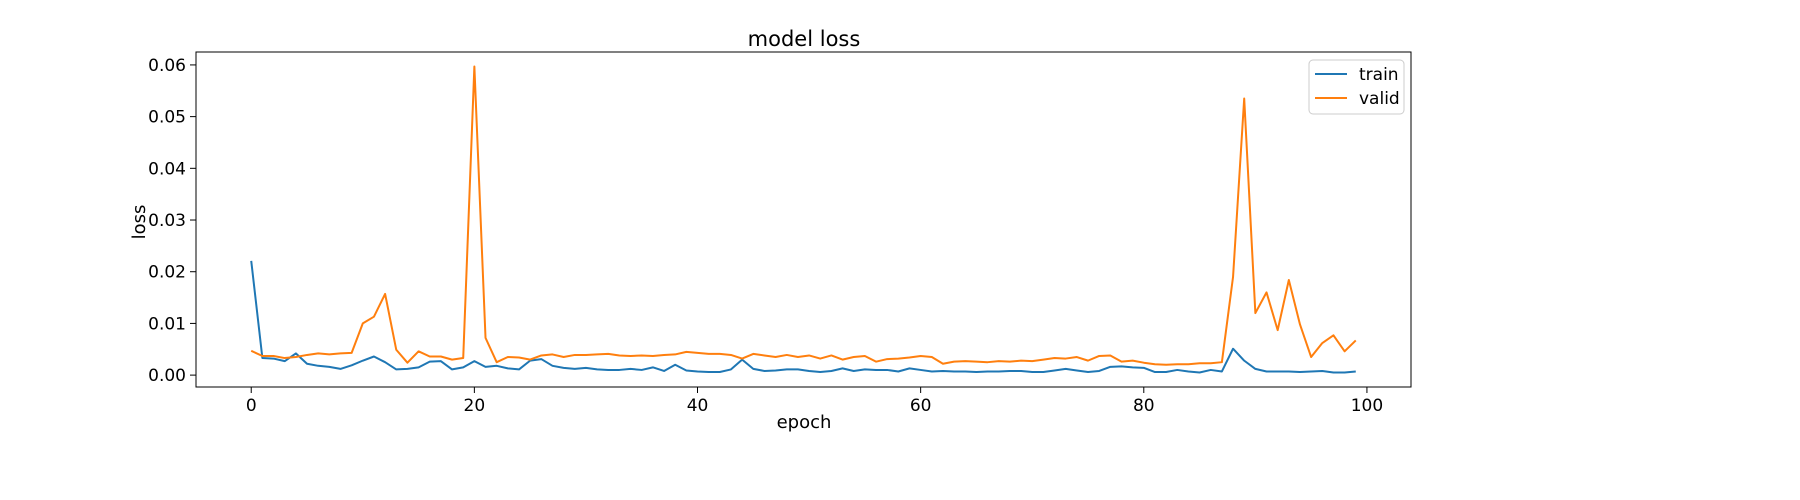  What do you see at coordinates (475, 406) in the screenshot?
I see `x-tick-label: 20` at bounding box center [475, 406].